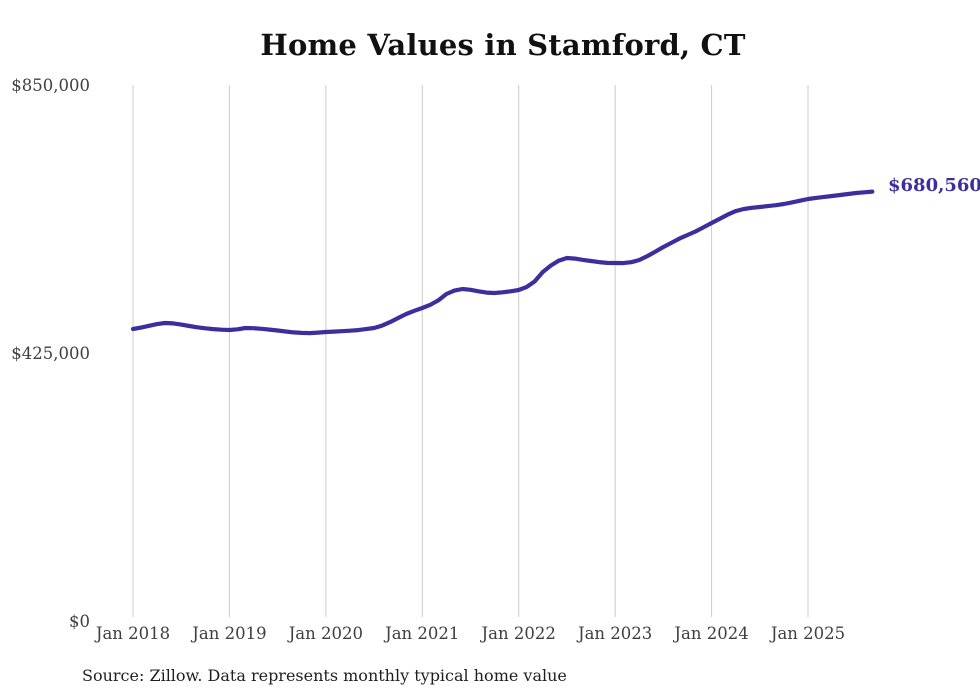 The width and height of the screenshot is (980, 699). Describe the element at coordinates (133, 633) in the screenshot. I see `x-tick-label-jan-2018: Jan 2018` at that location.